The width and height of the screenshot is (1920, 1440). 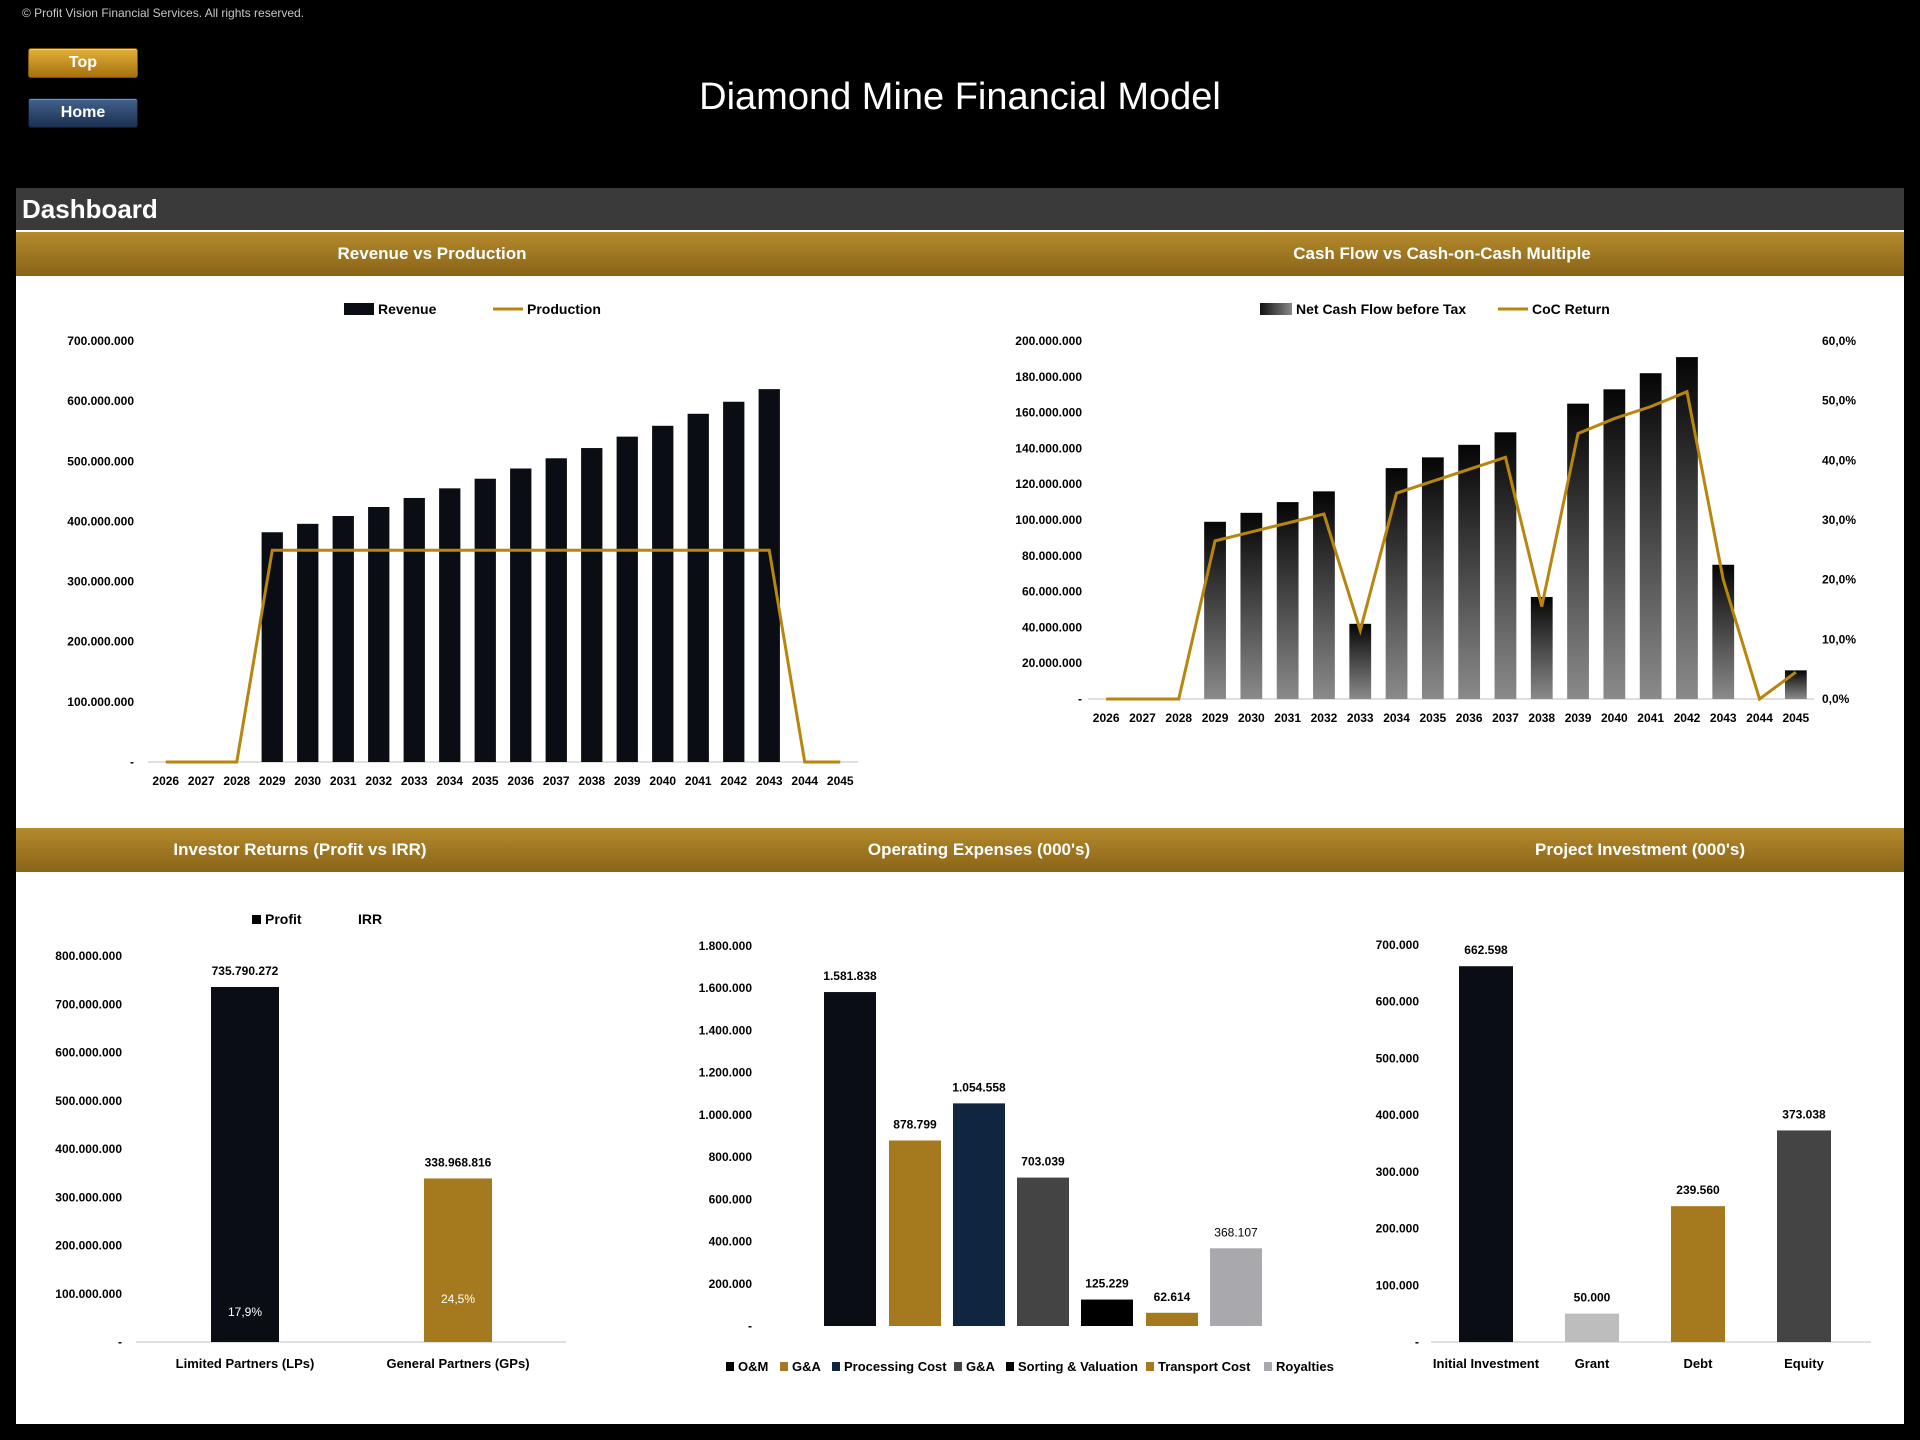 I want to click on y-axis-tick-label: 700.000, so click(x=1398, y=945).